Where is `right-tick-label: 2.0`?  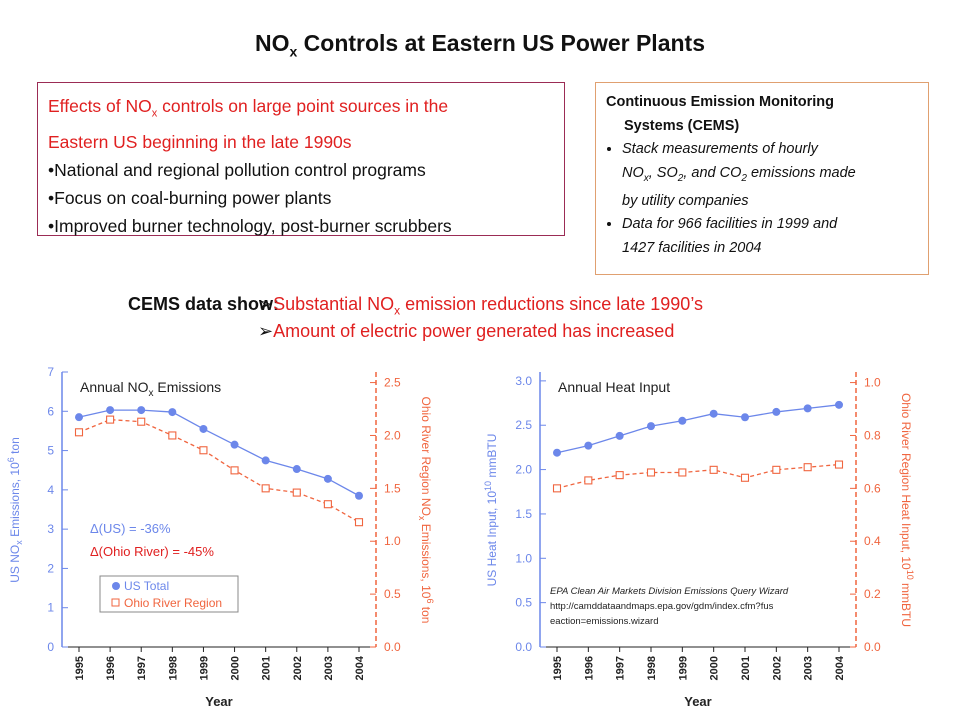
right-tick-label: 2.0 is located at coordinates (392, 435).